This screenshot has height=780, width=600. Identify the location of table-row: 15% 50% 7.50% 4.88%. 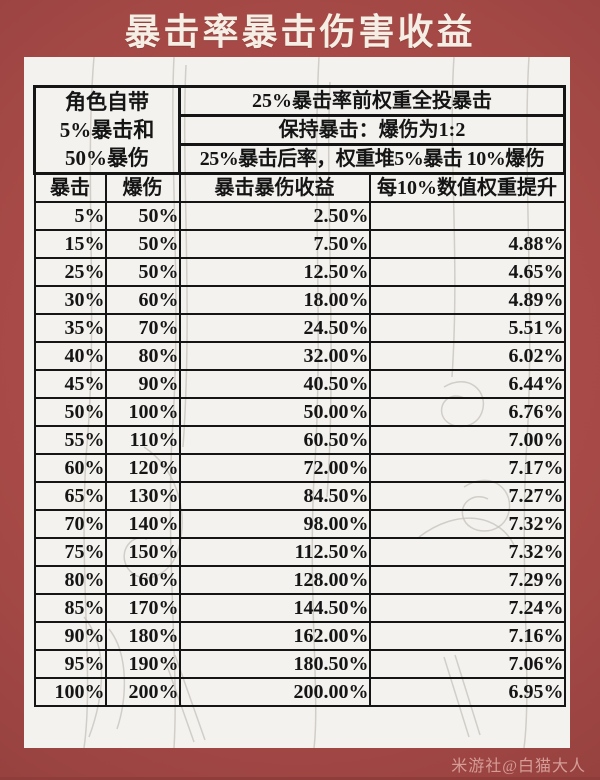
(299, 244).